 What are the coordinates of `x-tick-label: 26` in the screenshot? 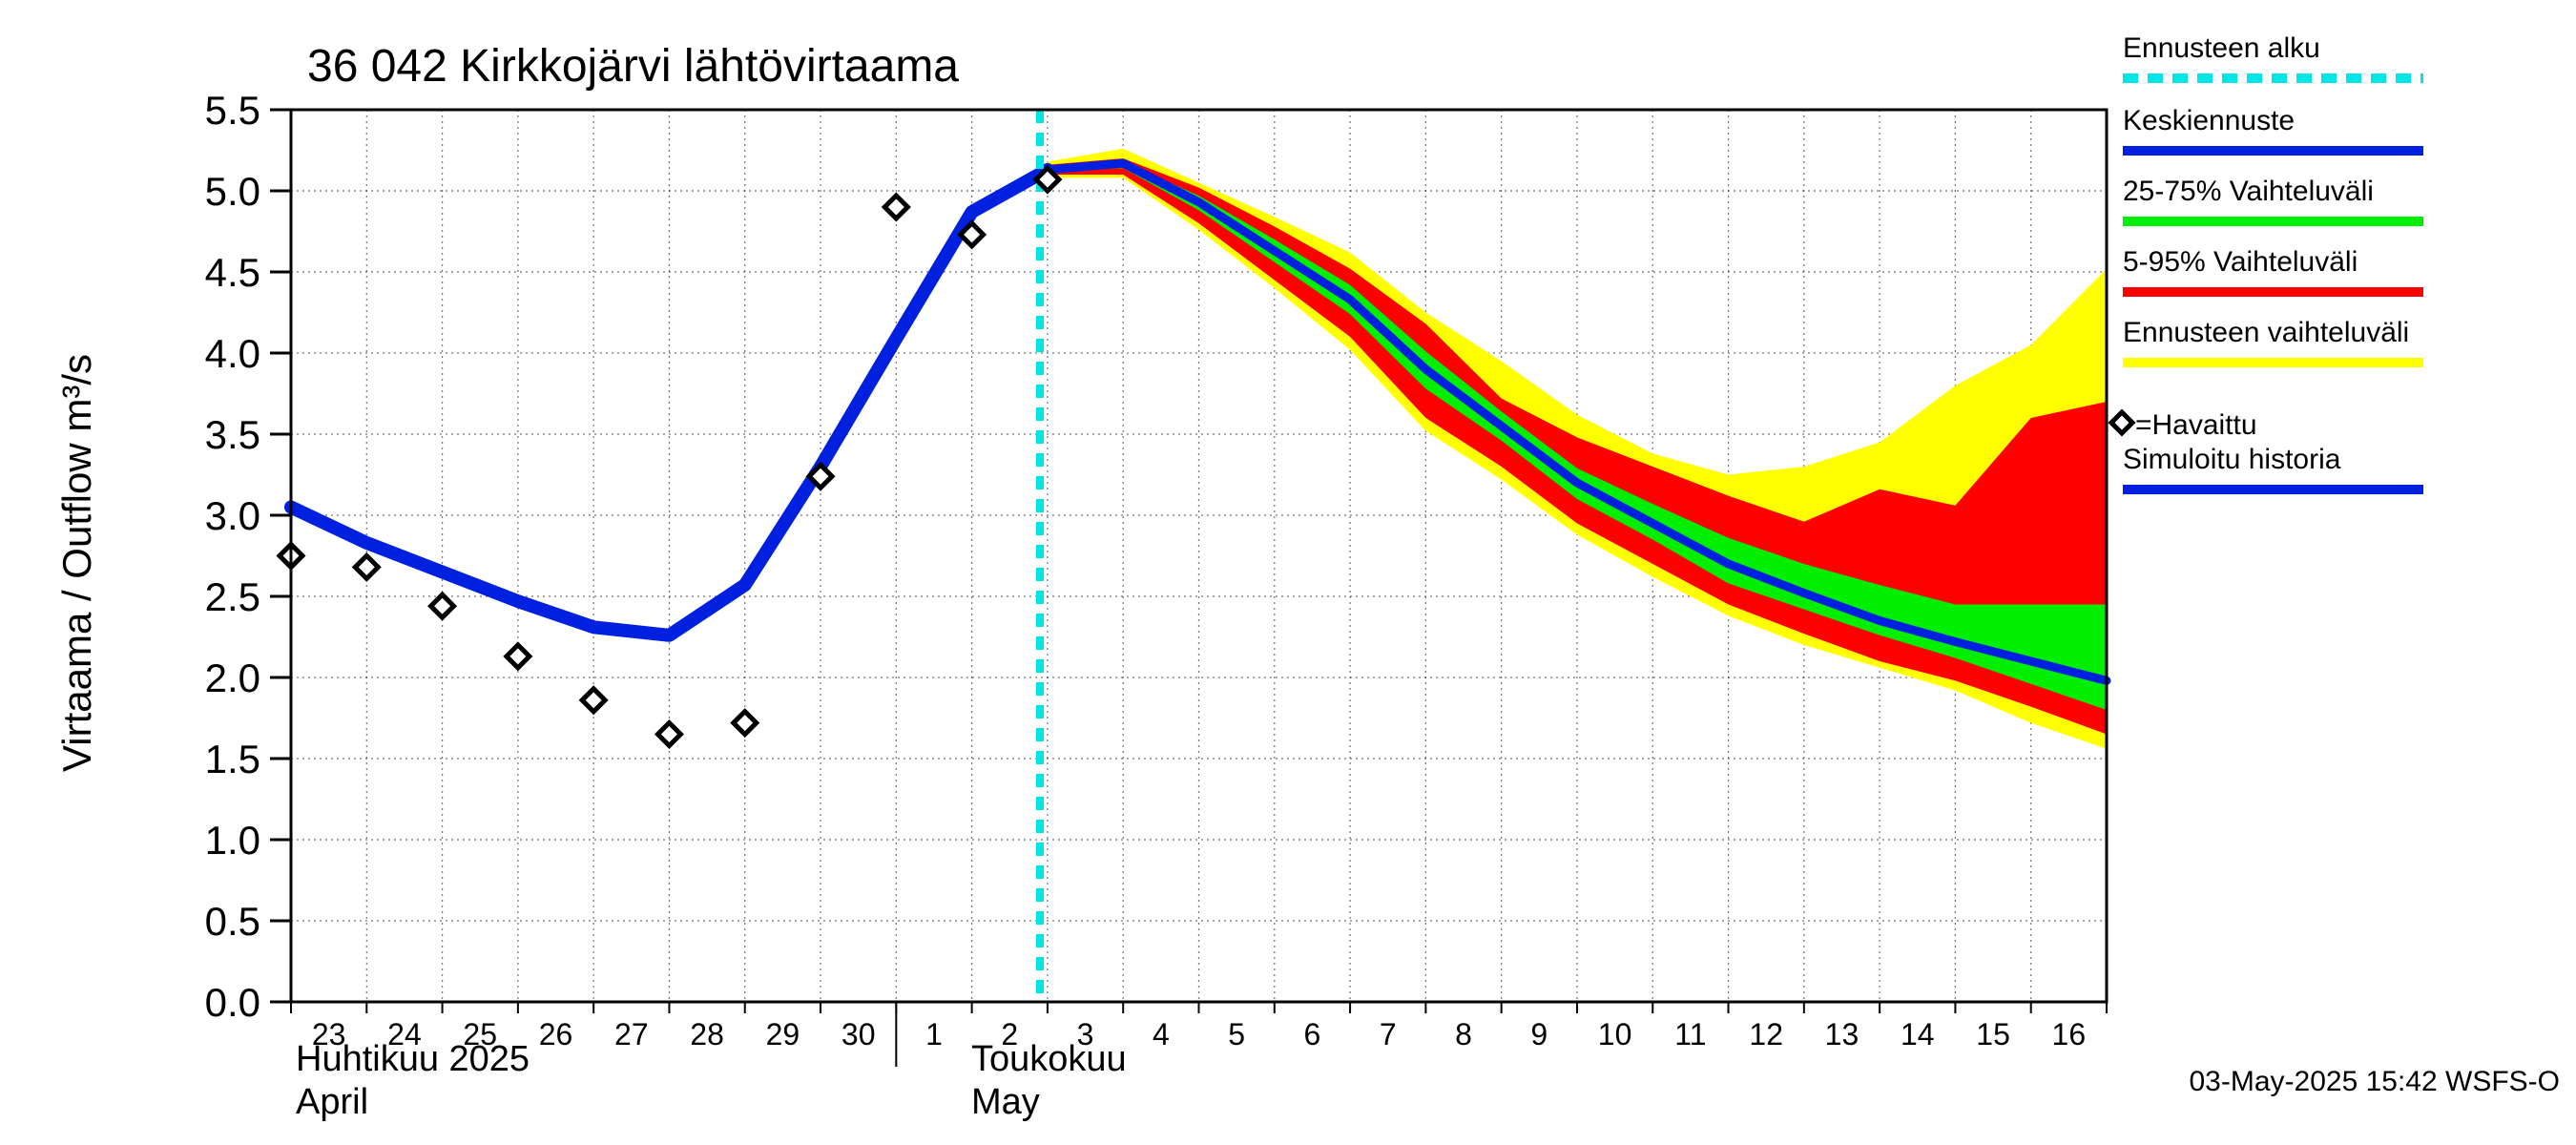 It's located at (556, 1034).